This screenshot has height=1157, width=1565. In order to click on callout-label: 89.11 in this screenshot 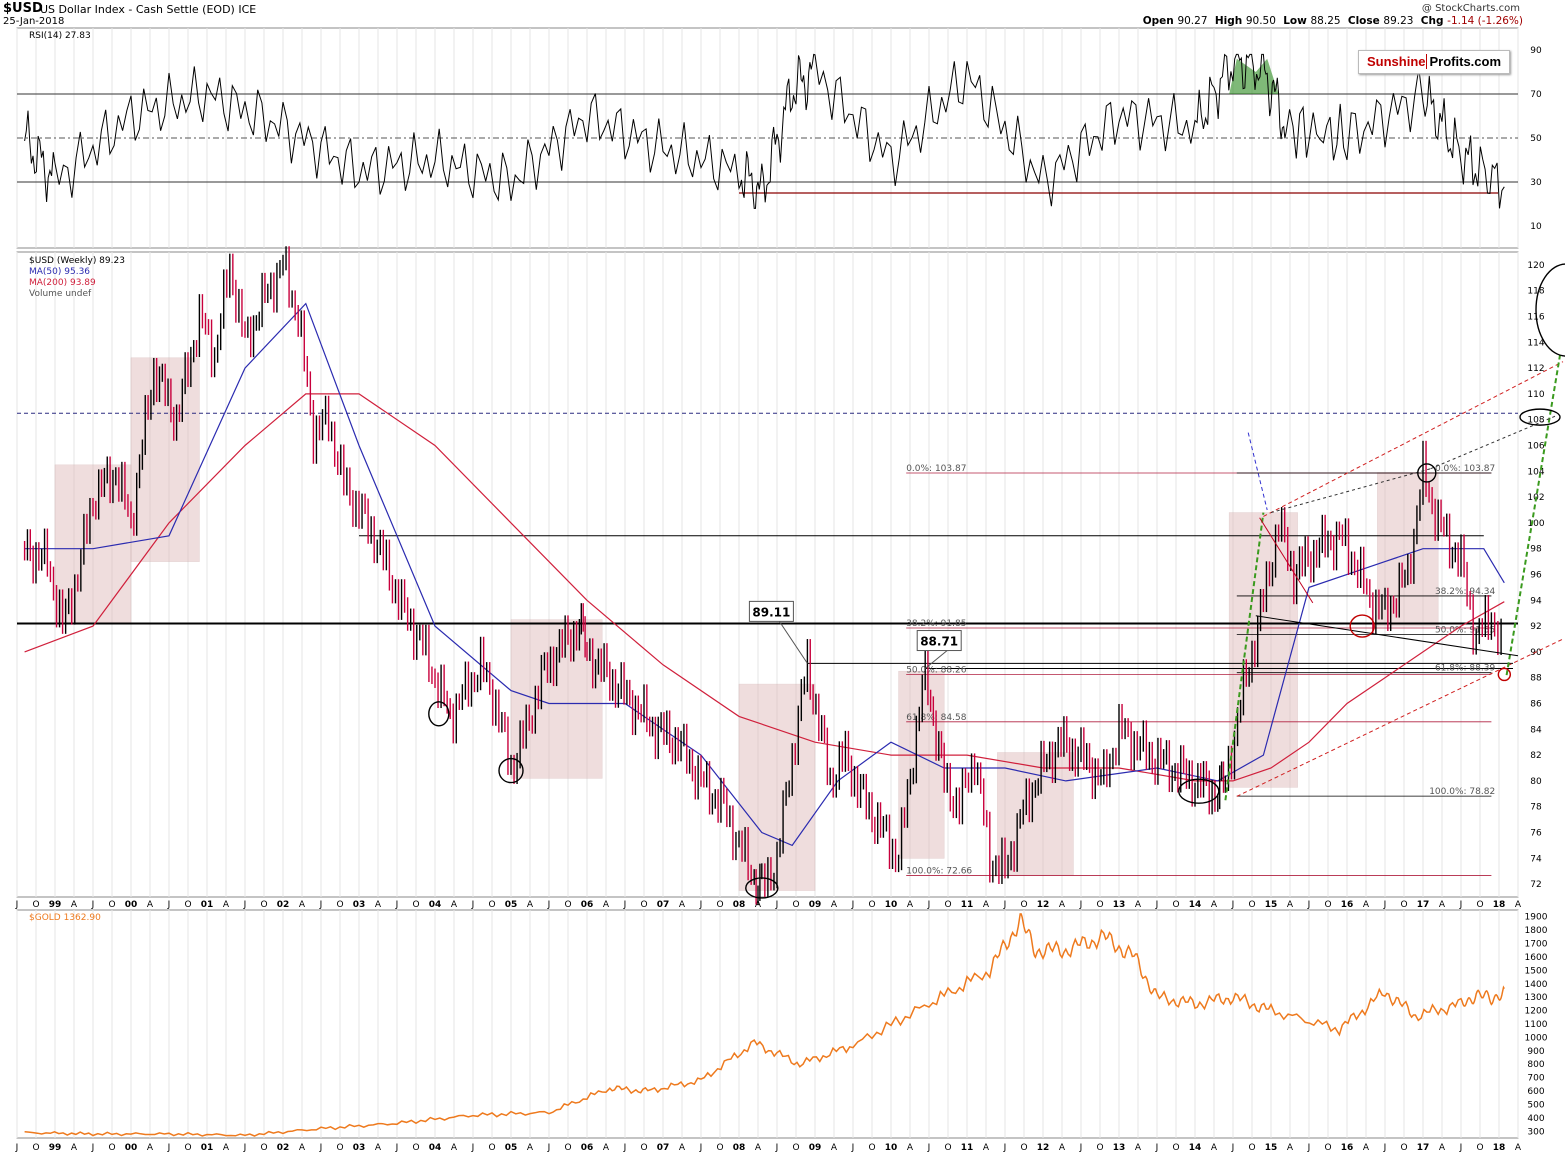, I will do `click(771, 612)`.